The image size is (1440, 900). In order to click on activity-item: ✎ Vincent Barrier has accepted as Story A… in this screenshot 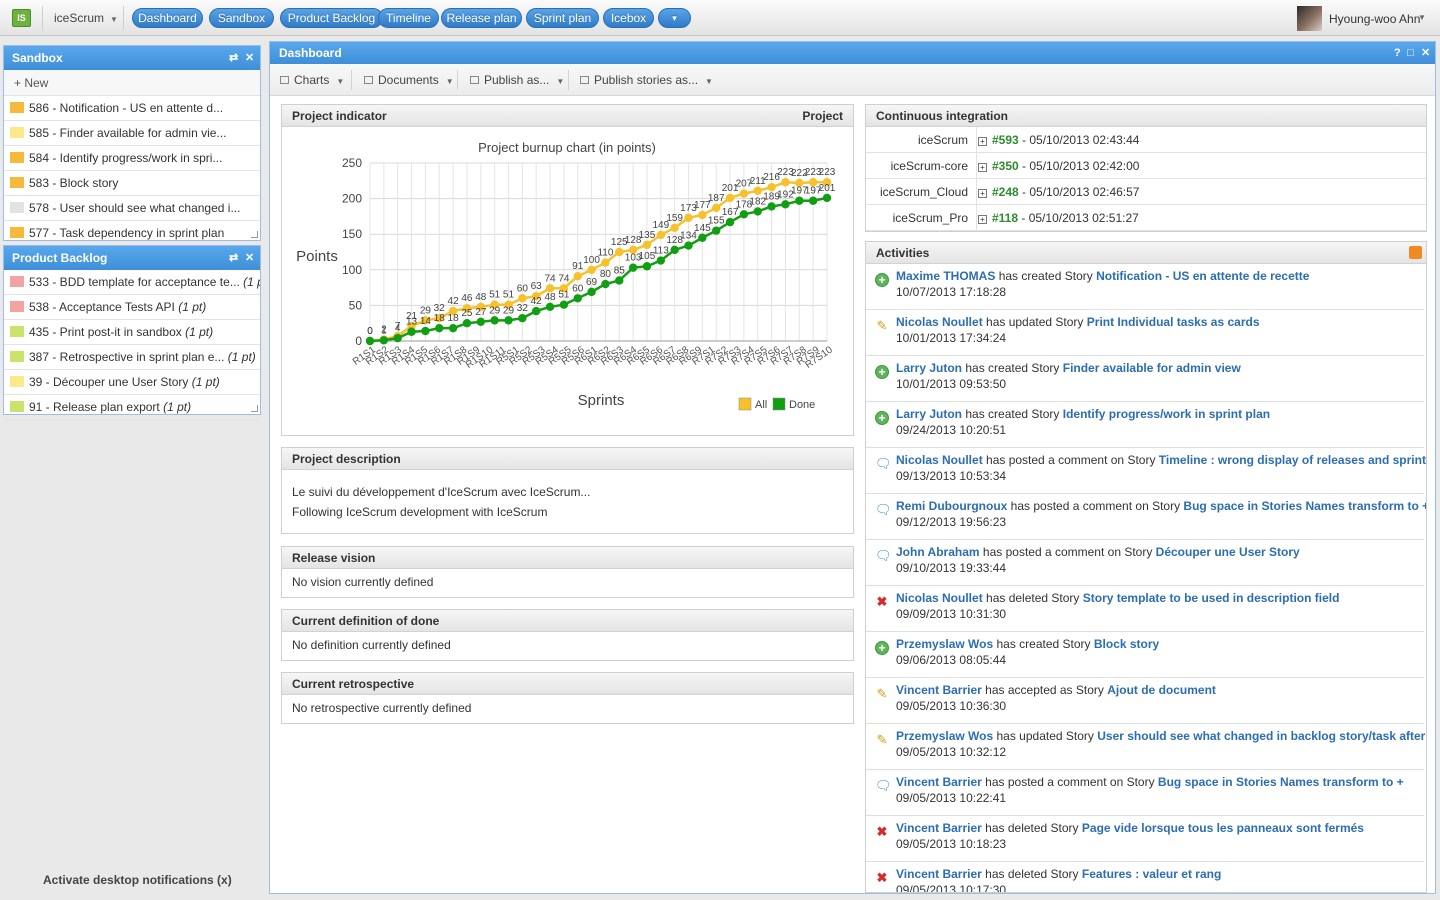, I will do `click(1145, 701)`.